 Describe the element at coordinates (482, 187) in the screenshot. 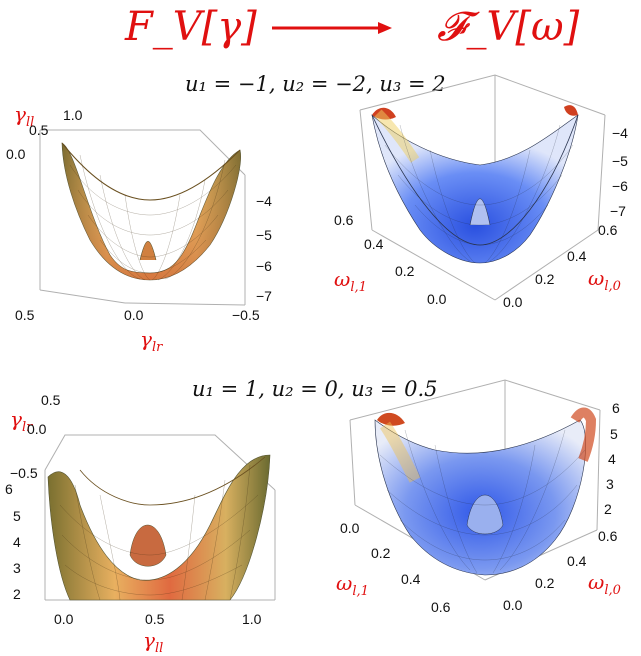

I see `row1-right-surface-plot` at that location.